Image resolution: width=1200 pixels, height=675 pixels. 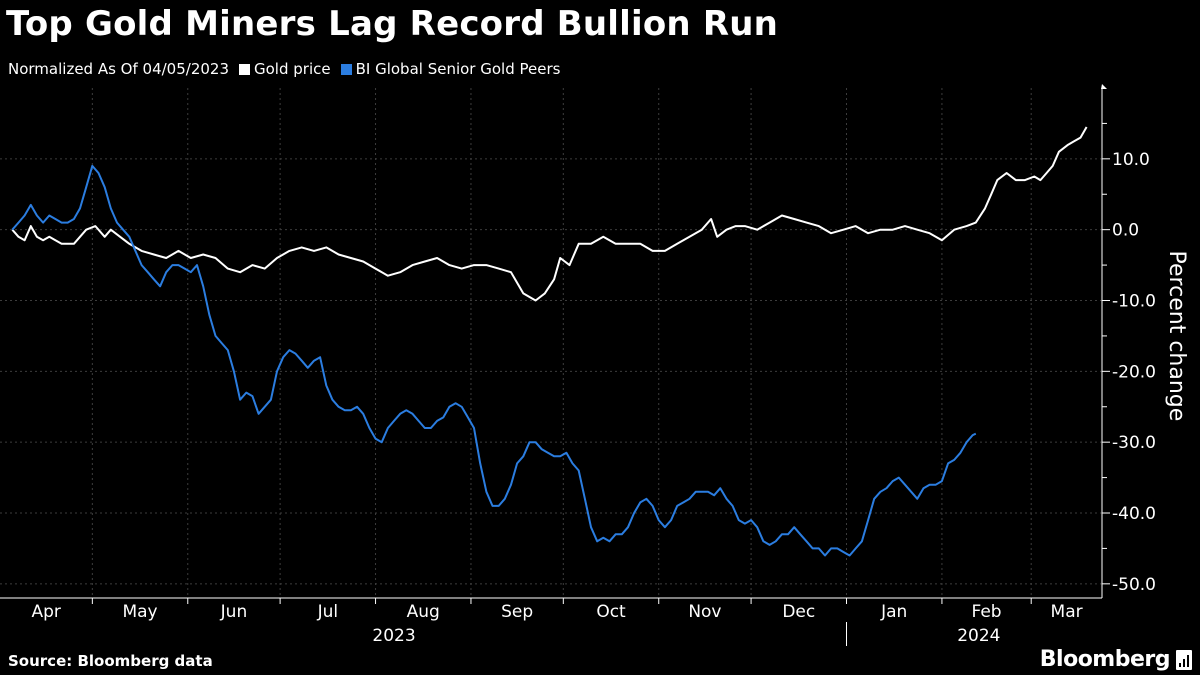 I want to click on x-tick-label: May, so click(x=139, y=612).